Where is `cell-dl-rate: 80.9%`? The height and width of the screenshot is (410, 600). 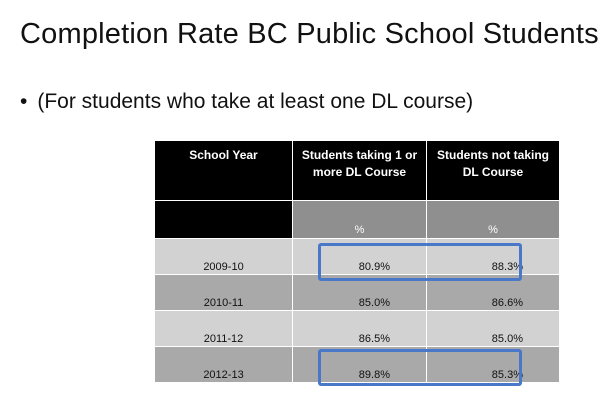
cell-dl-rate: 80.9% is located at coordinates (359, 256).